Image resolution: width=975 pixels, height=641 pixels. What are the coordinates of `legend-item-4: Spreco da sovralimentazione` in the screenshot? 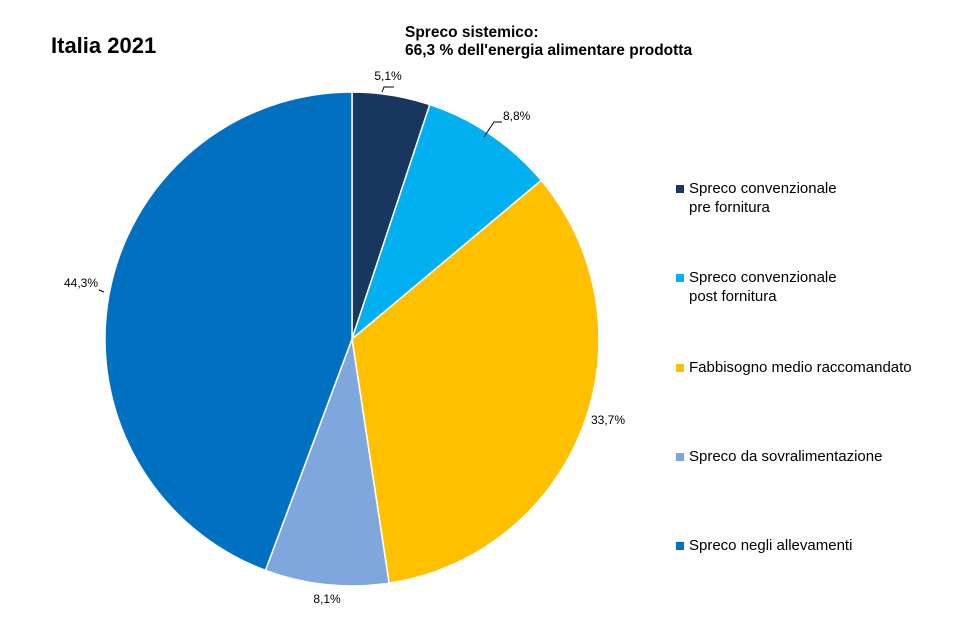 It's located at (779, 456).